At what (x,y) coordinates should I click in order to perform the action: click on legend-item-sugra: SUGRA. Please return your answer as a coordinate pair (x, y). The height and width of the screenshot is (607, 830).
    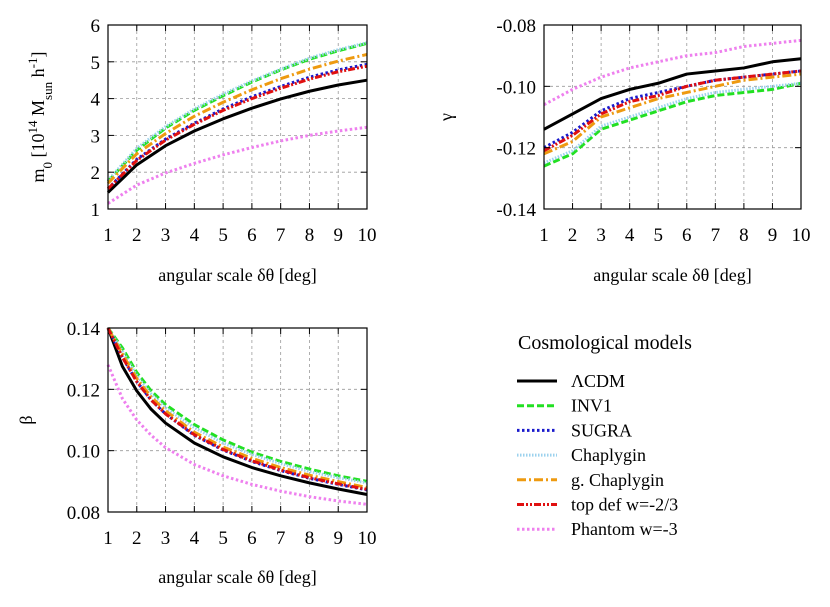
    Looking at the image, I should click on (574, 430).